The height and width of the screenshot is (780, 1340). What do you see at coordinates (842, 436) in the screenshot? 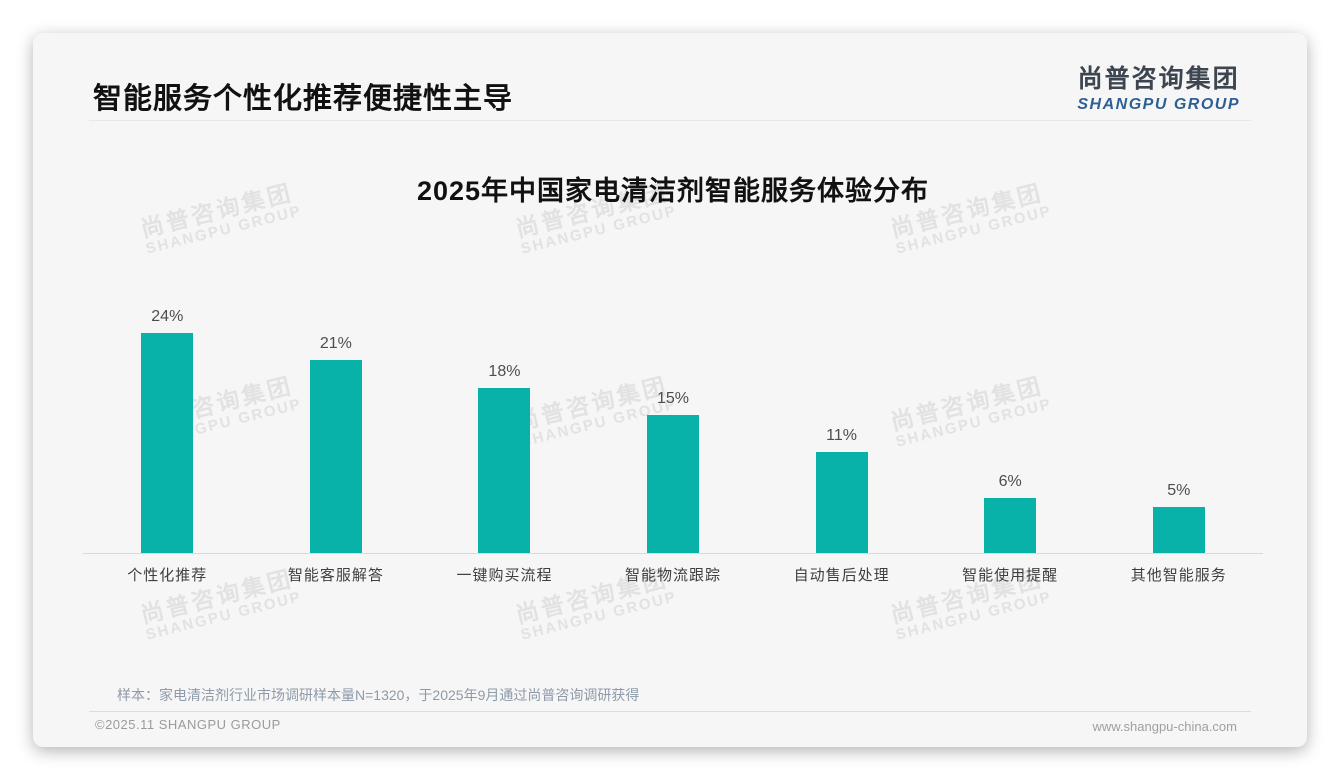
I see `bar-value-label: 11%` at bounding box center [842, 436].